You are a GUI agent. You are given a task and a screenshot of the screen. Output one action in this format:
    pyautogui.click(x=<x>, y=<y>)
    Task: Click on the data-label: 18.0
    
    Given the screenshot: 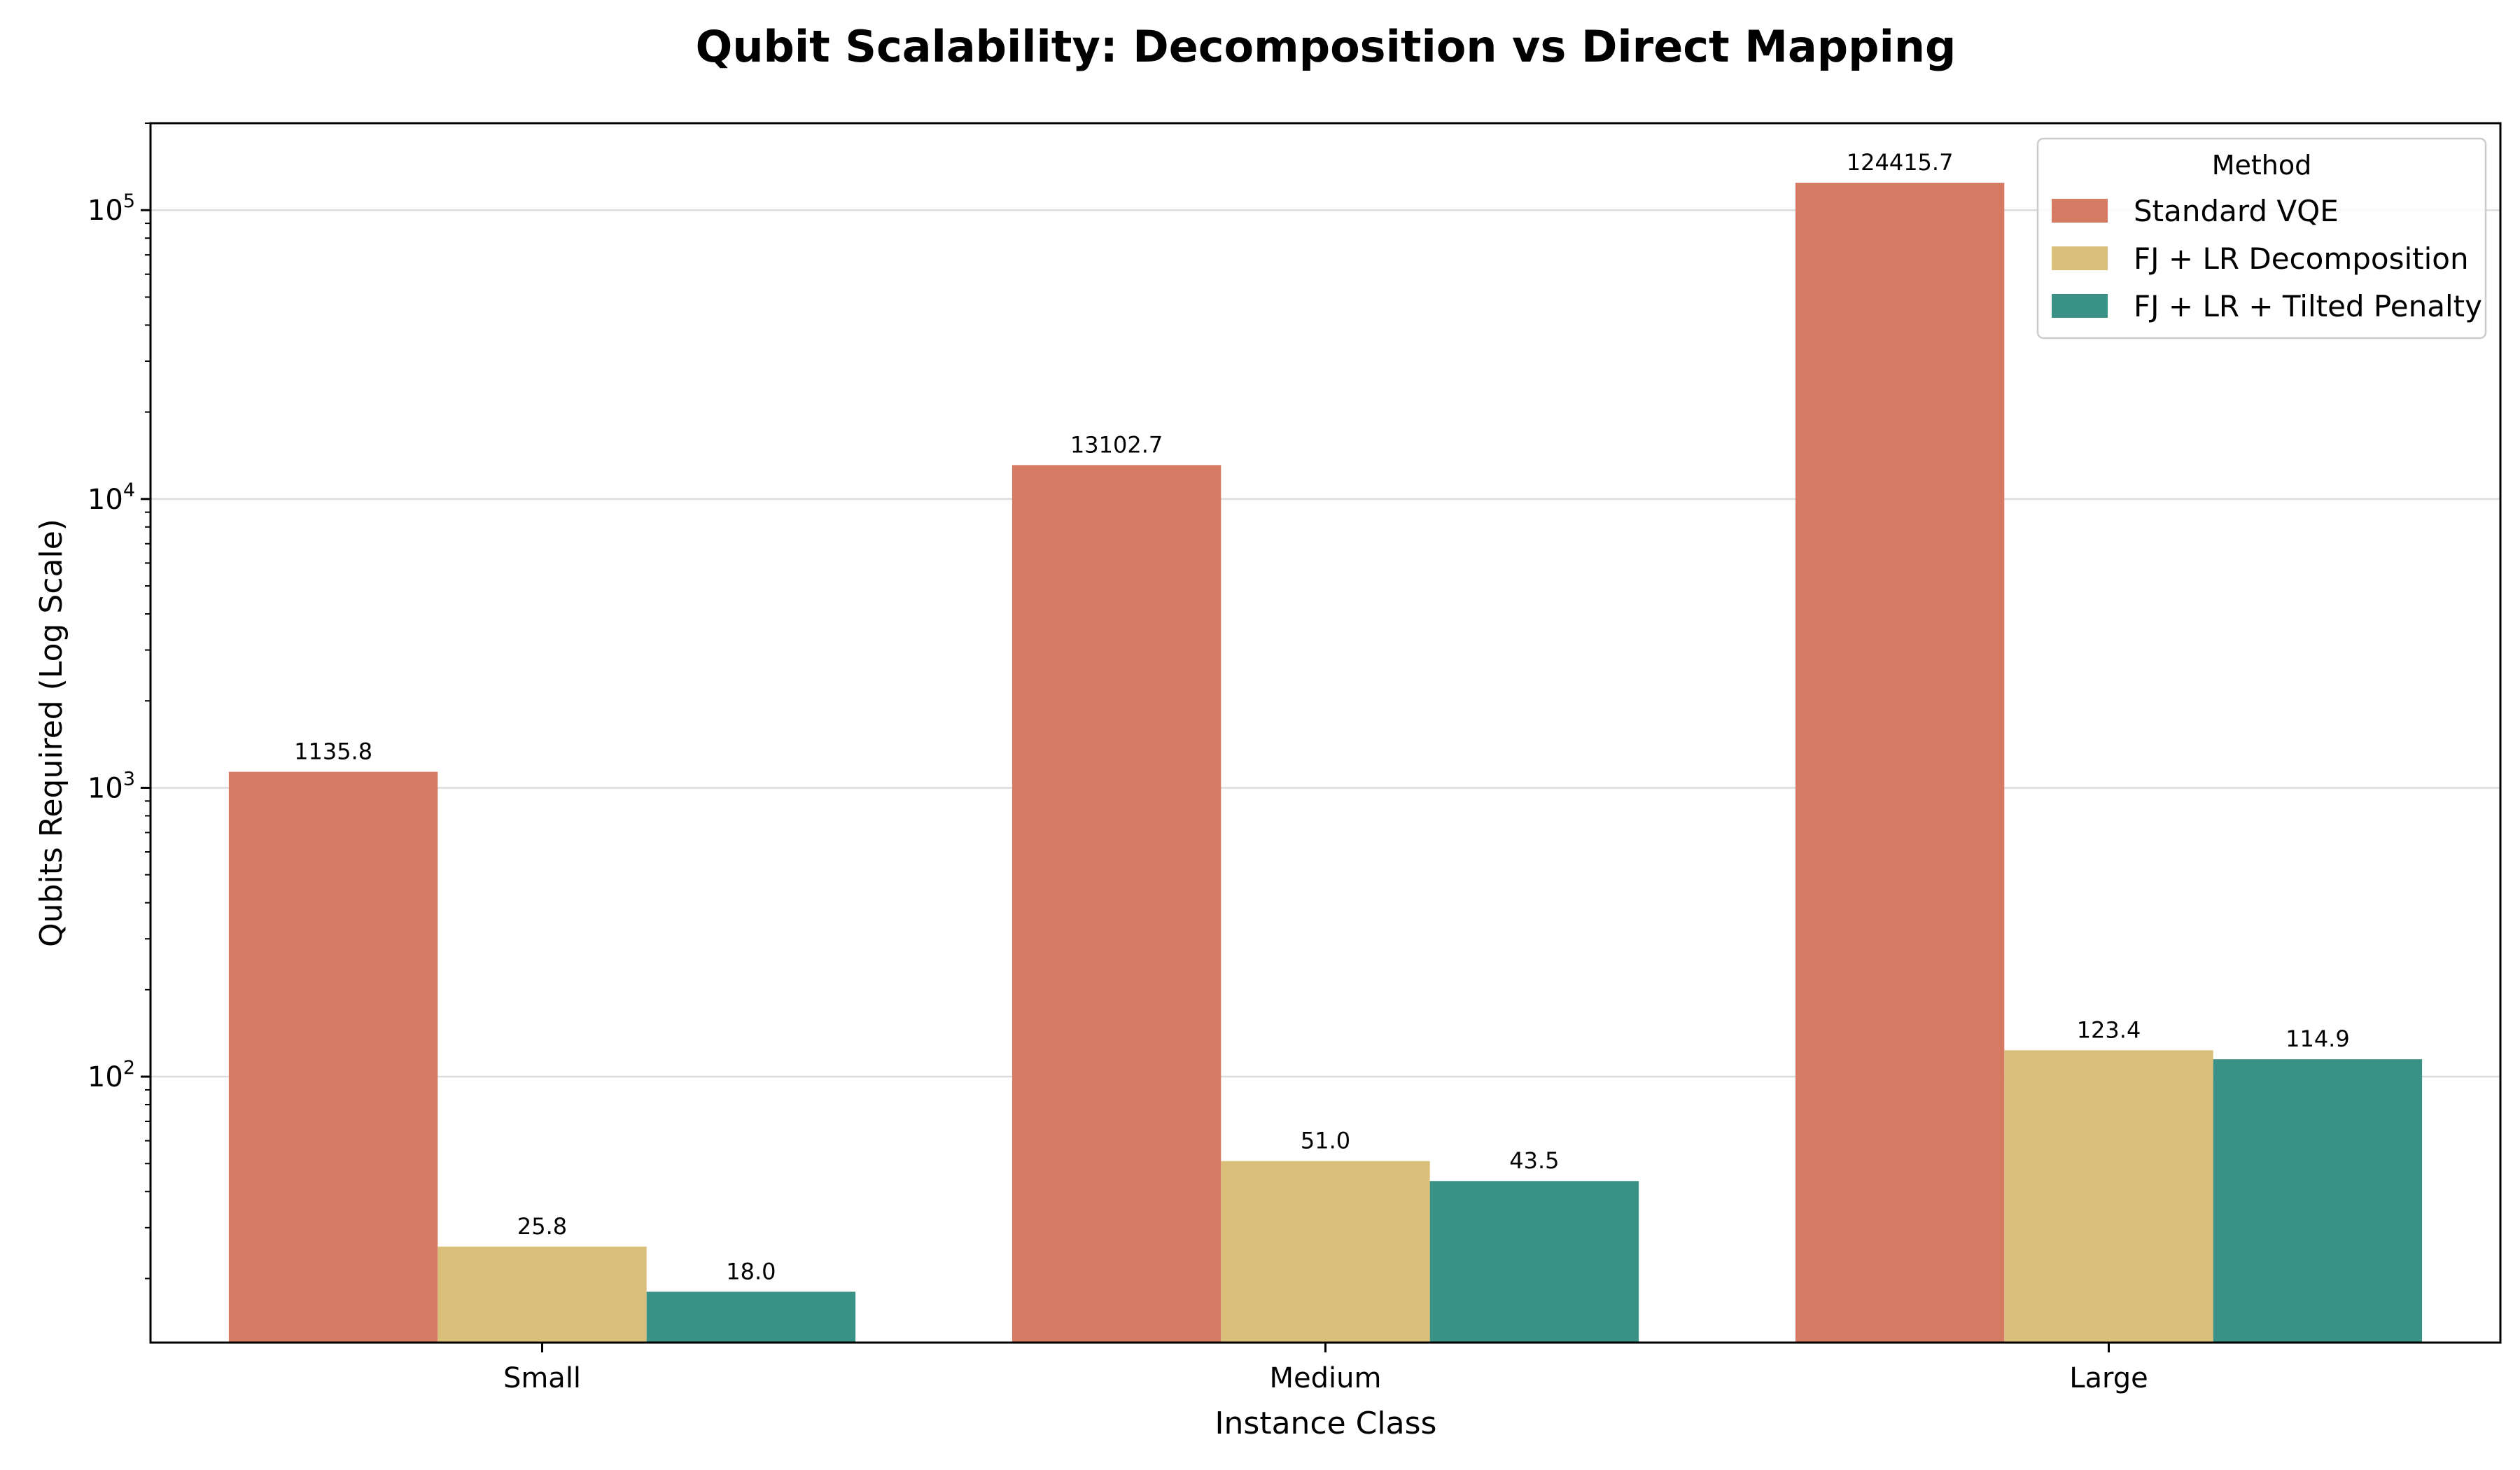 What is the action you would take?
    pyautogui.click(x=751, y=1271)
    